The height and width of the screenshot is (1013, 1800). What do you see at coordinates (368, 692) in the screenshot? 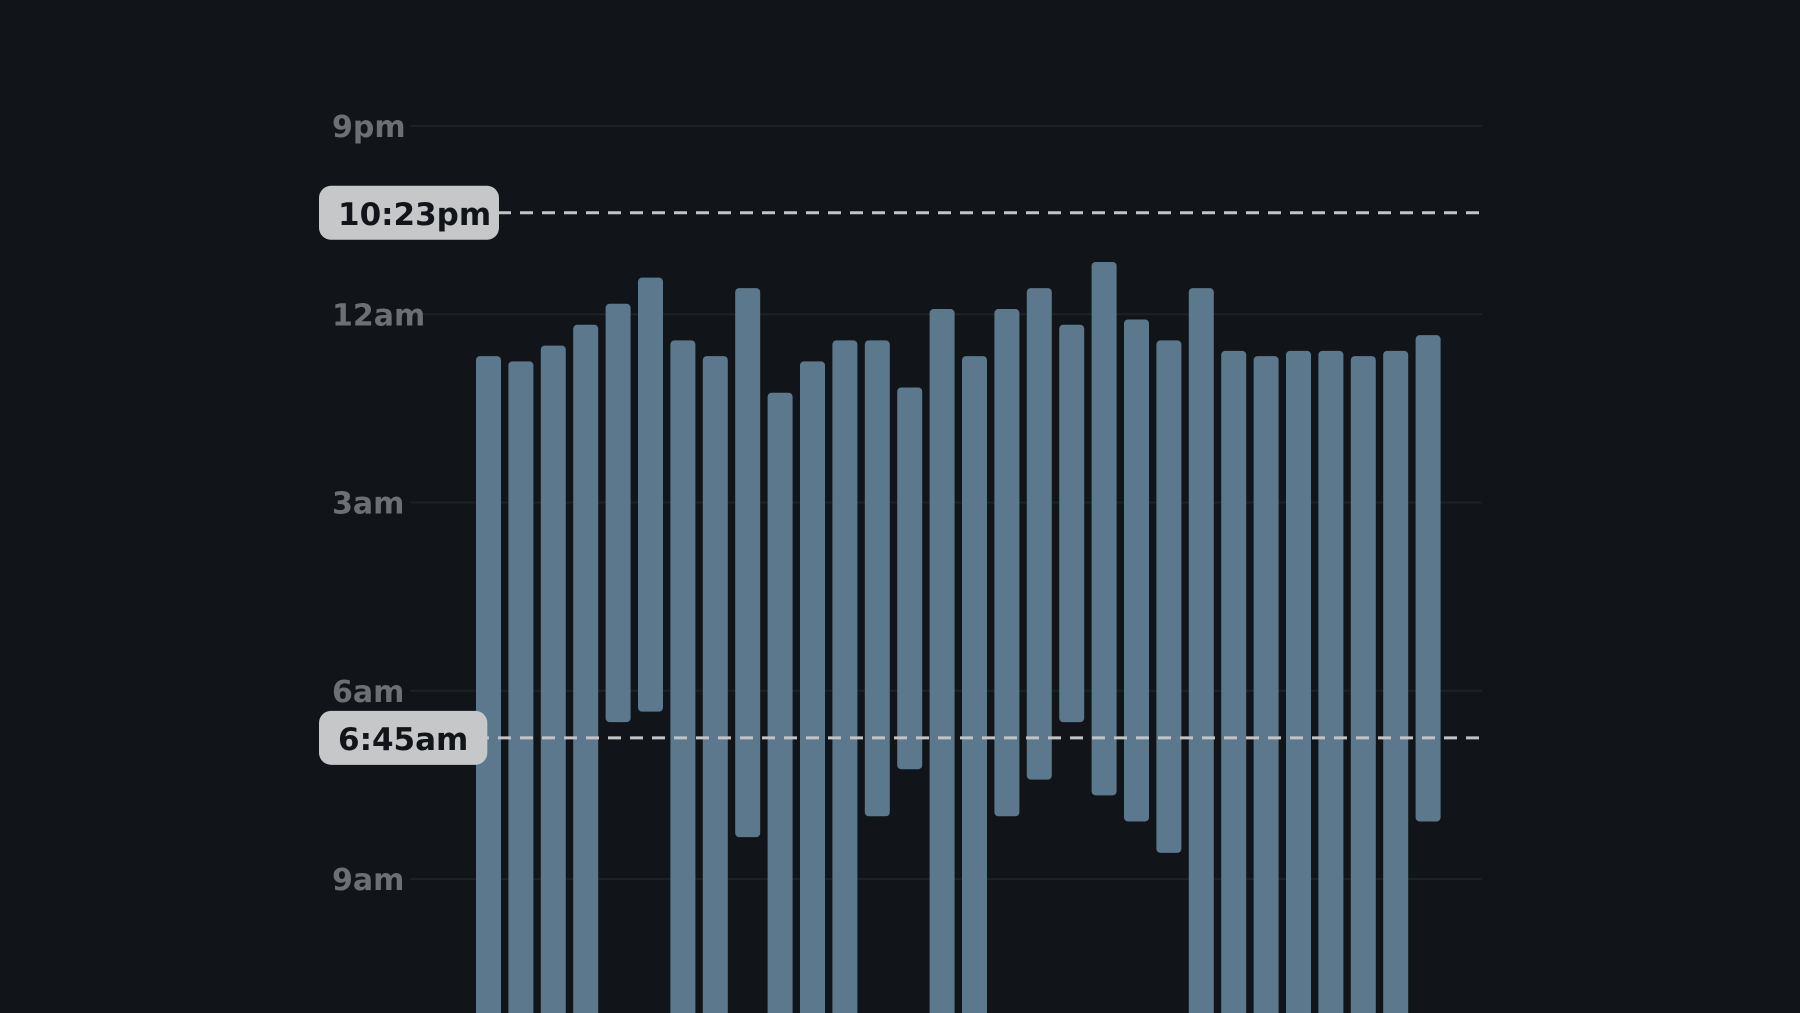
I see `y-tick-label: 6am` at bounding box center [368, 692].